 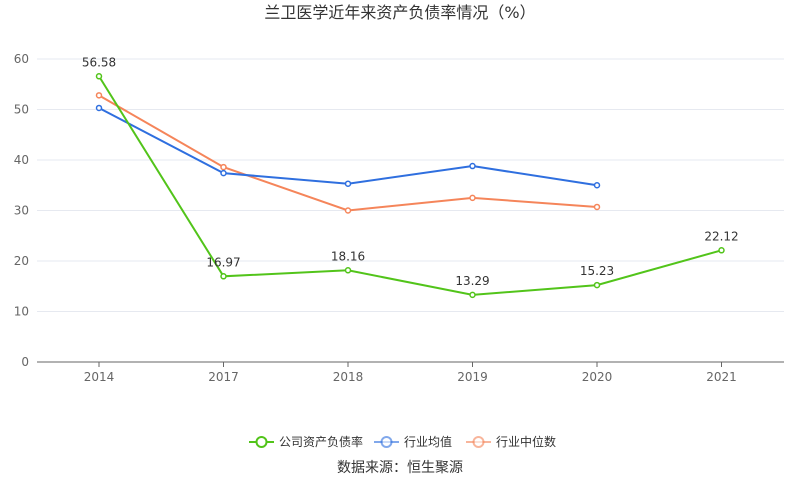 I want to click on y-tick-label: 40, so click(x=21, y=160).